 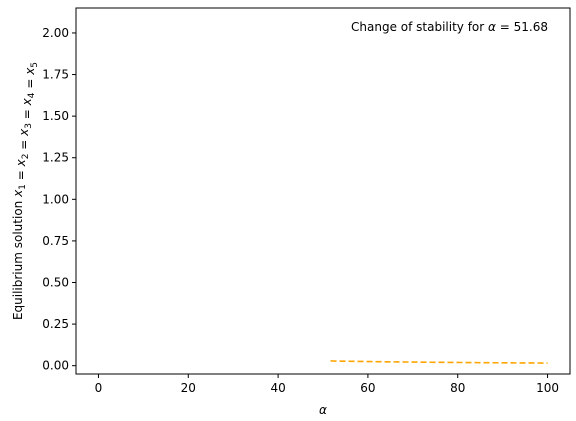 I want to click on x-tick-label: 20, so click(x=188, y=388).